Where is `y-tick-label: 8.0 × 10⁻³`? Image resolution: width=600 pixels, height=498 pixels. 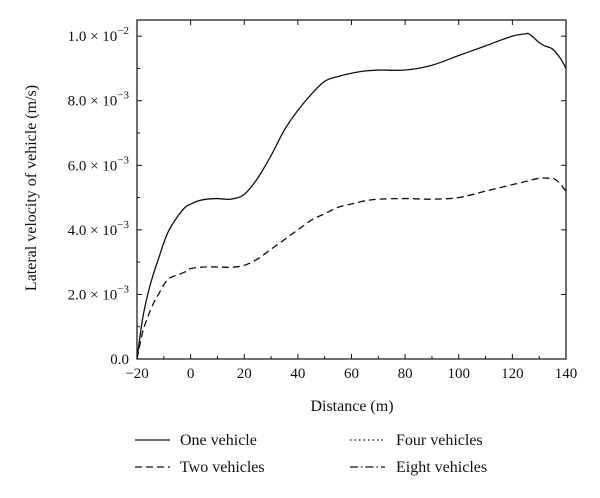
y-tick-label: 8.0 × 10⁻³ is located at coordinates (99, 100).